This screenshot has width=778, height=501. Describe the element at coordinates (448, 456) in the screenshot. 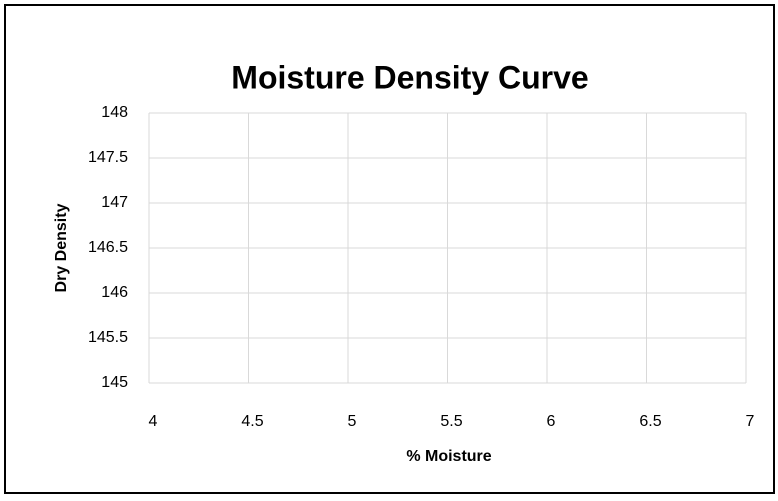

I see `x-axis-label: % Moisture` at that location.